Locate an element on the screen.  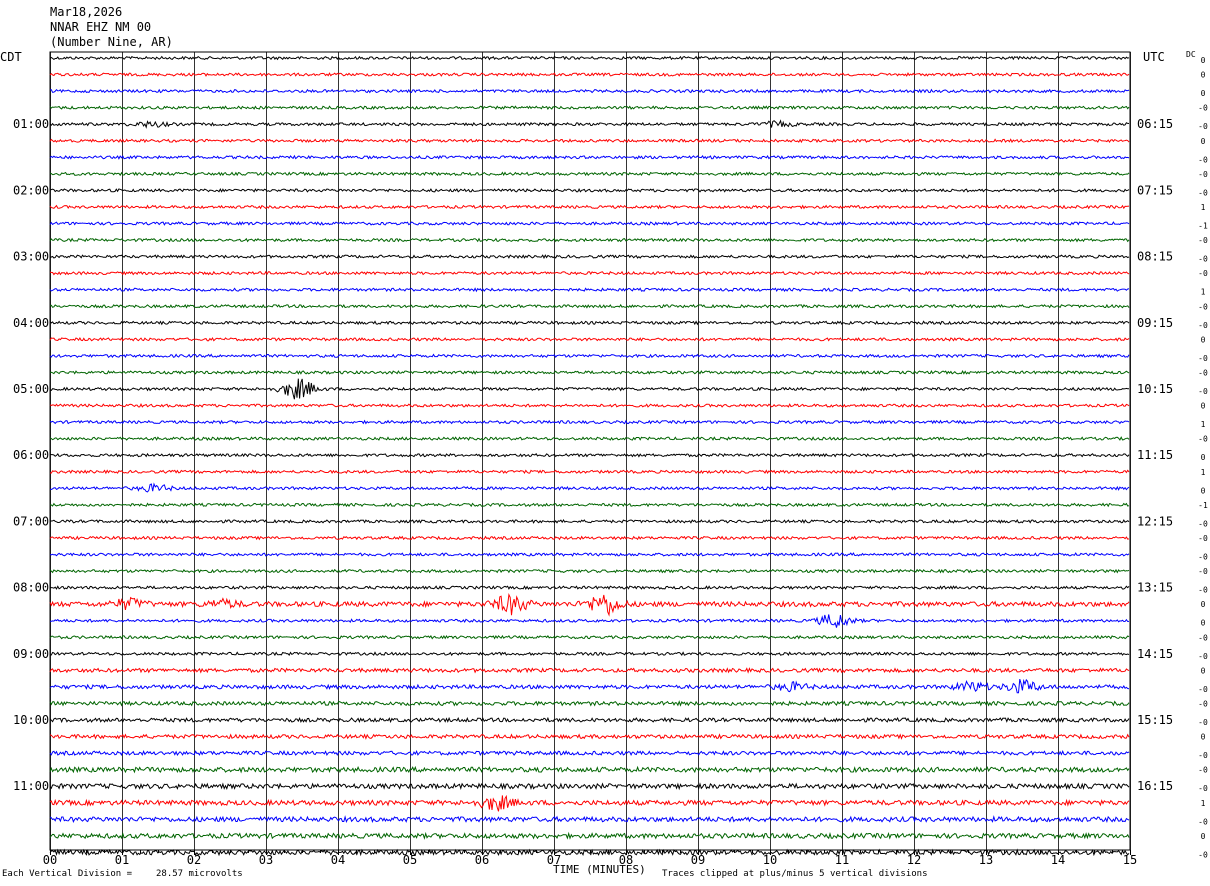
left-hour-label: 02:00 is located at coordinates (31, 190).